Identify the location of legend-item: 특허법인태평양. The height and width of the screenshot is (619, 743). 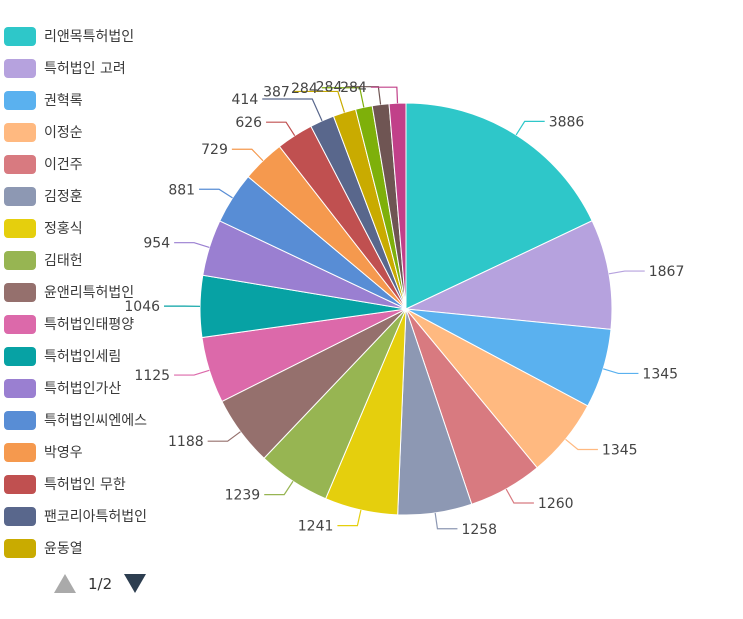
(89, 324).